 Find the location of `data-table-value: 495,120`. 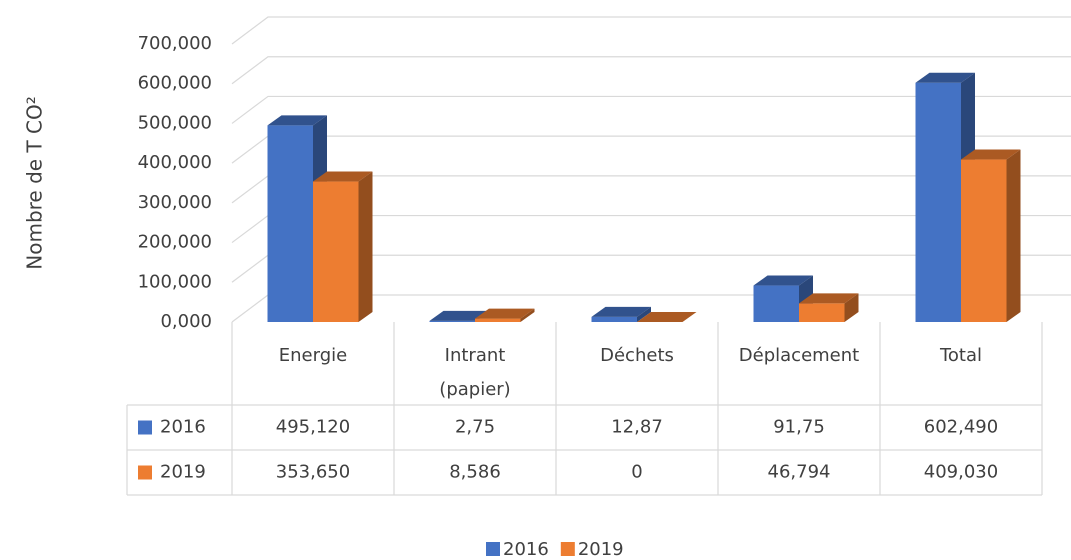

data-table-value: 495,120 is located at coordinates (313, 427).